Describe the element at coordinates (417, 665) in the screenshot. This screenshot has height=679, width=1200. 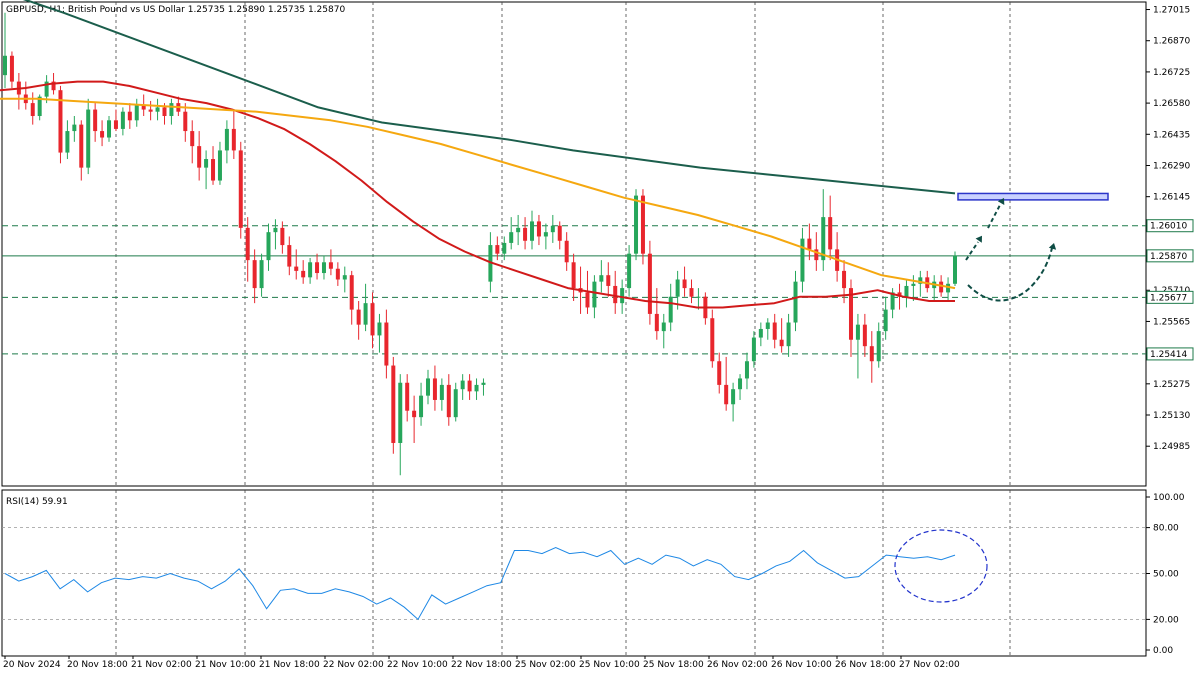
I see `time-axis-label: 22 Nov 10:00` at that location.